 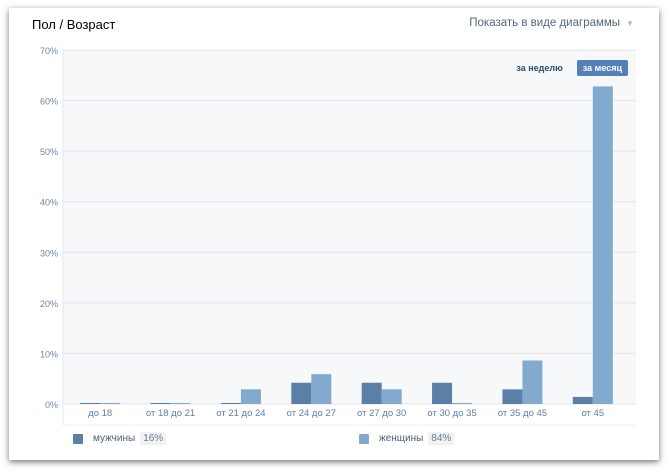 What do you see at coordinates (545, 23) in the screenshot?
I see `view-toggle-label: Показать в виде диаграммы` at bounding box center [545, 23].